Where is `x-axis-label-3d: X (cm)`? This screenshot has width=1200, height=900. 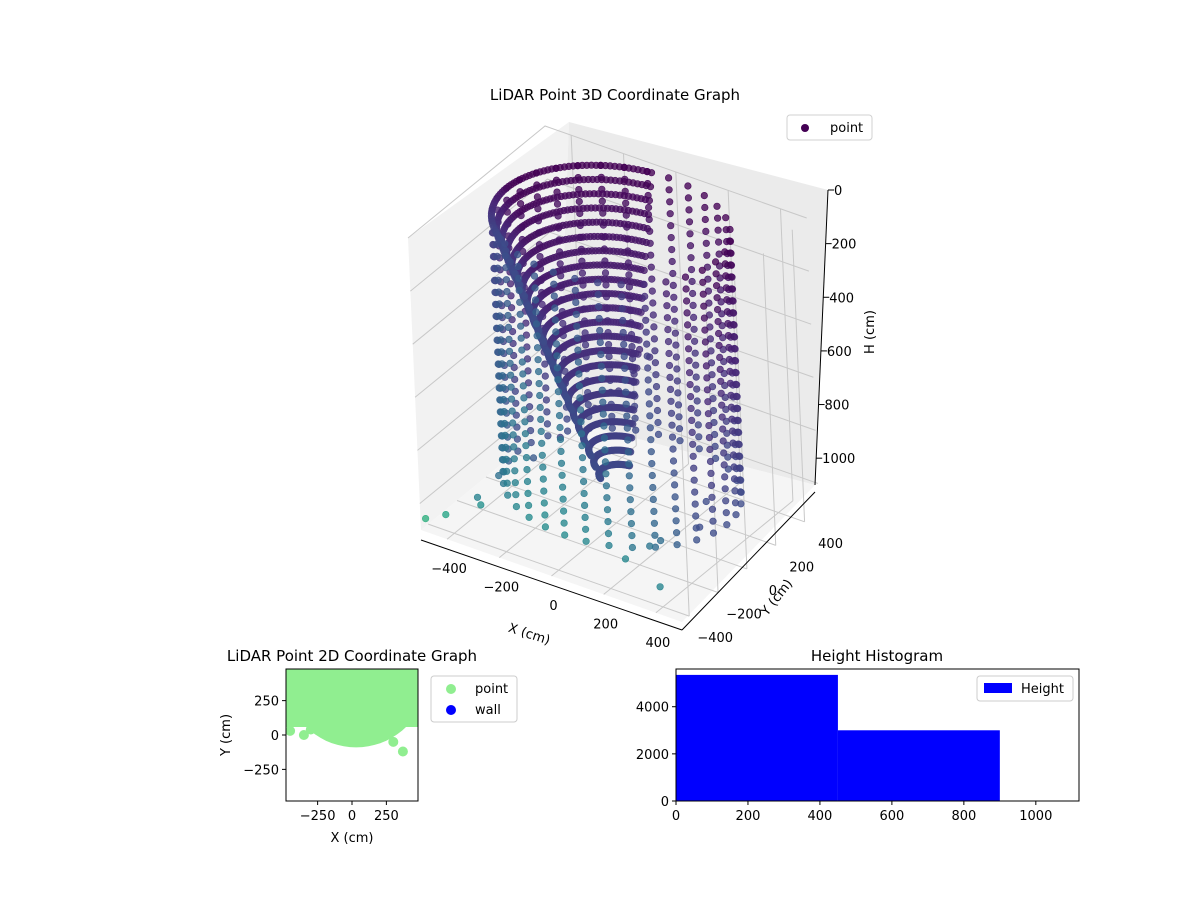 x-axis-label-3d: X (cm) is located at coordinates (529, 635).